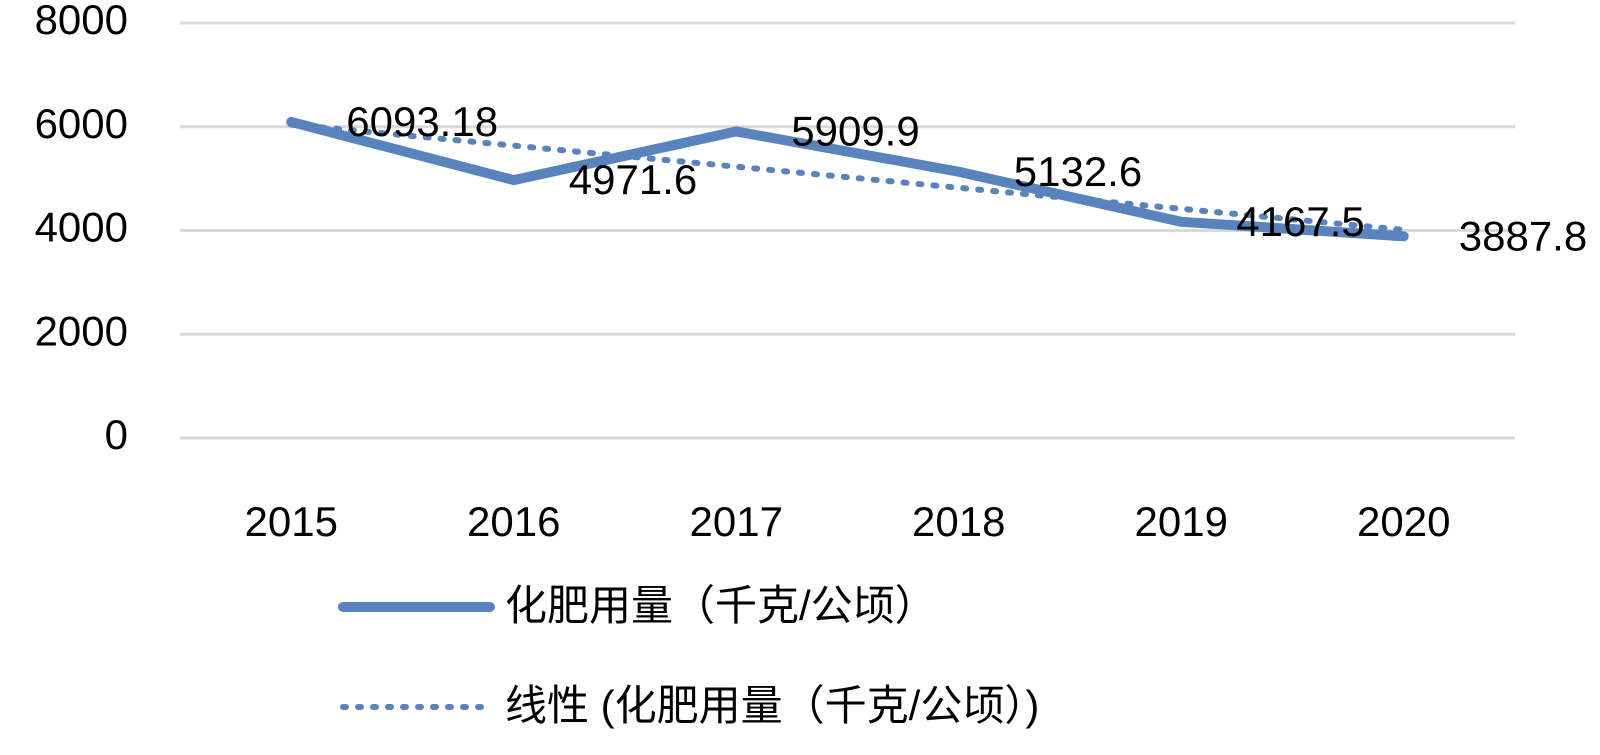  Describe the element at coordinates (513, 521) in the screenshot. I see `x-tick-label: 2016` at that location.